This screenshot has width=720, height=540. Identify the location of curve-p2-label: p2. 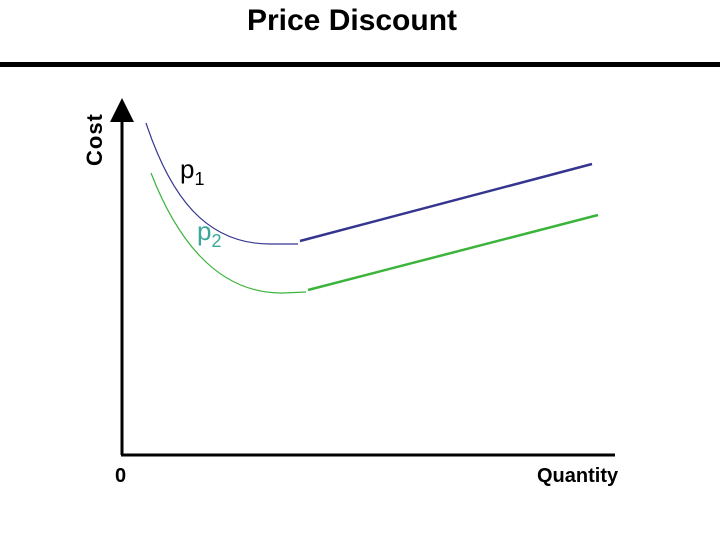
(209, 233).